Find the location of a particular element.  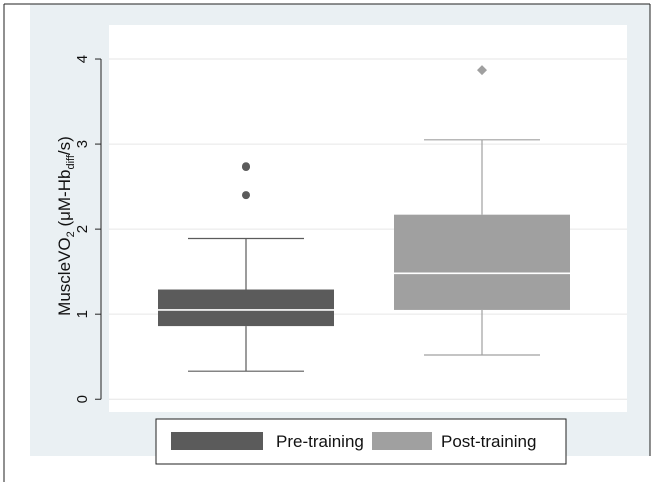

y-tick-label: 0 is located at coordinates (82, 399).